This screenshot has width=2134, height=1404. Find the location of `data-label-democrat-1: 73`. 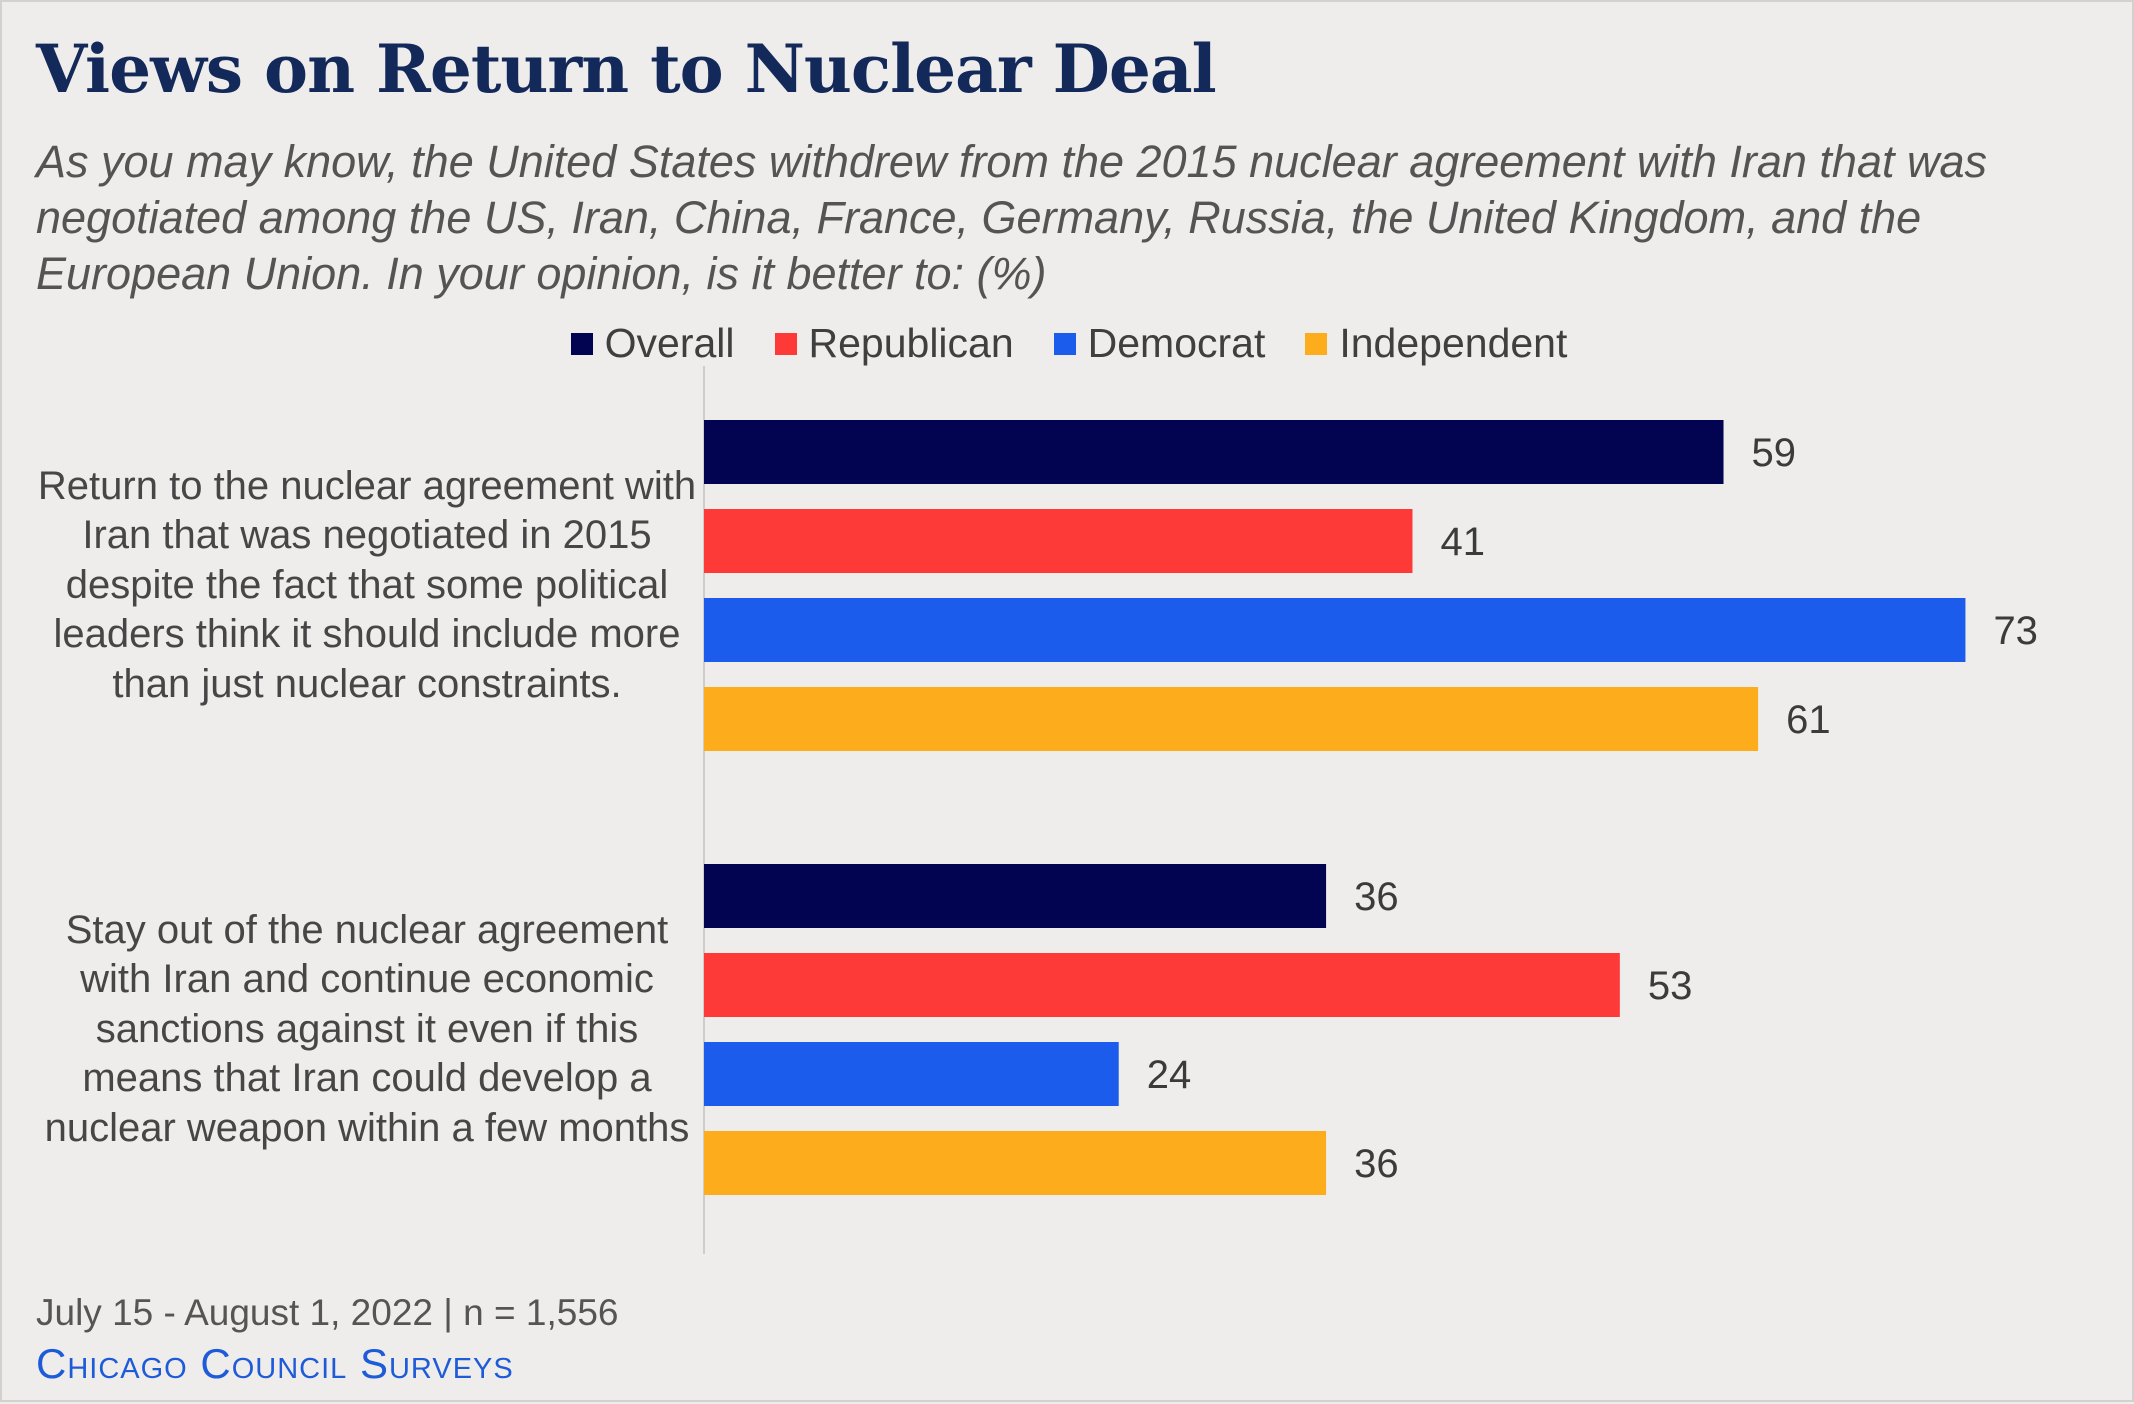

data-label-democrat-1: 73 is located at coordinates (2015, 631).